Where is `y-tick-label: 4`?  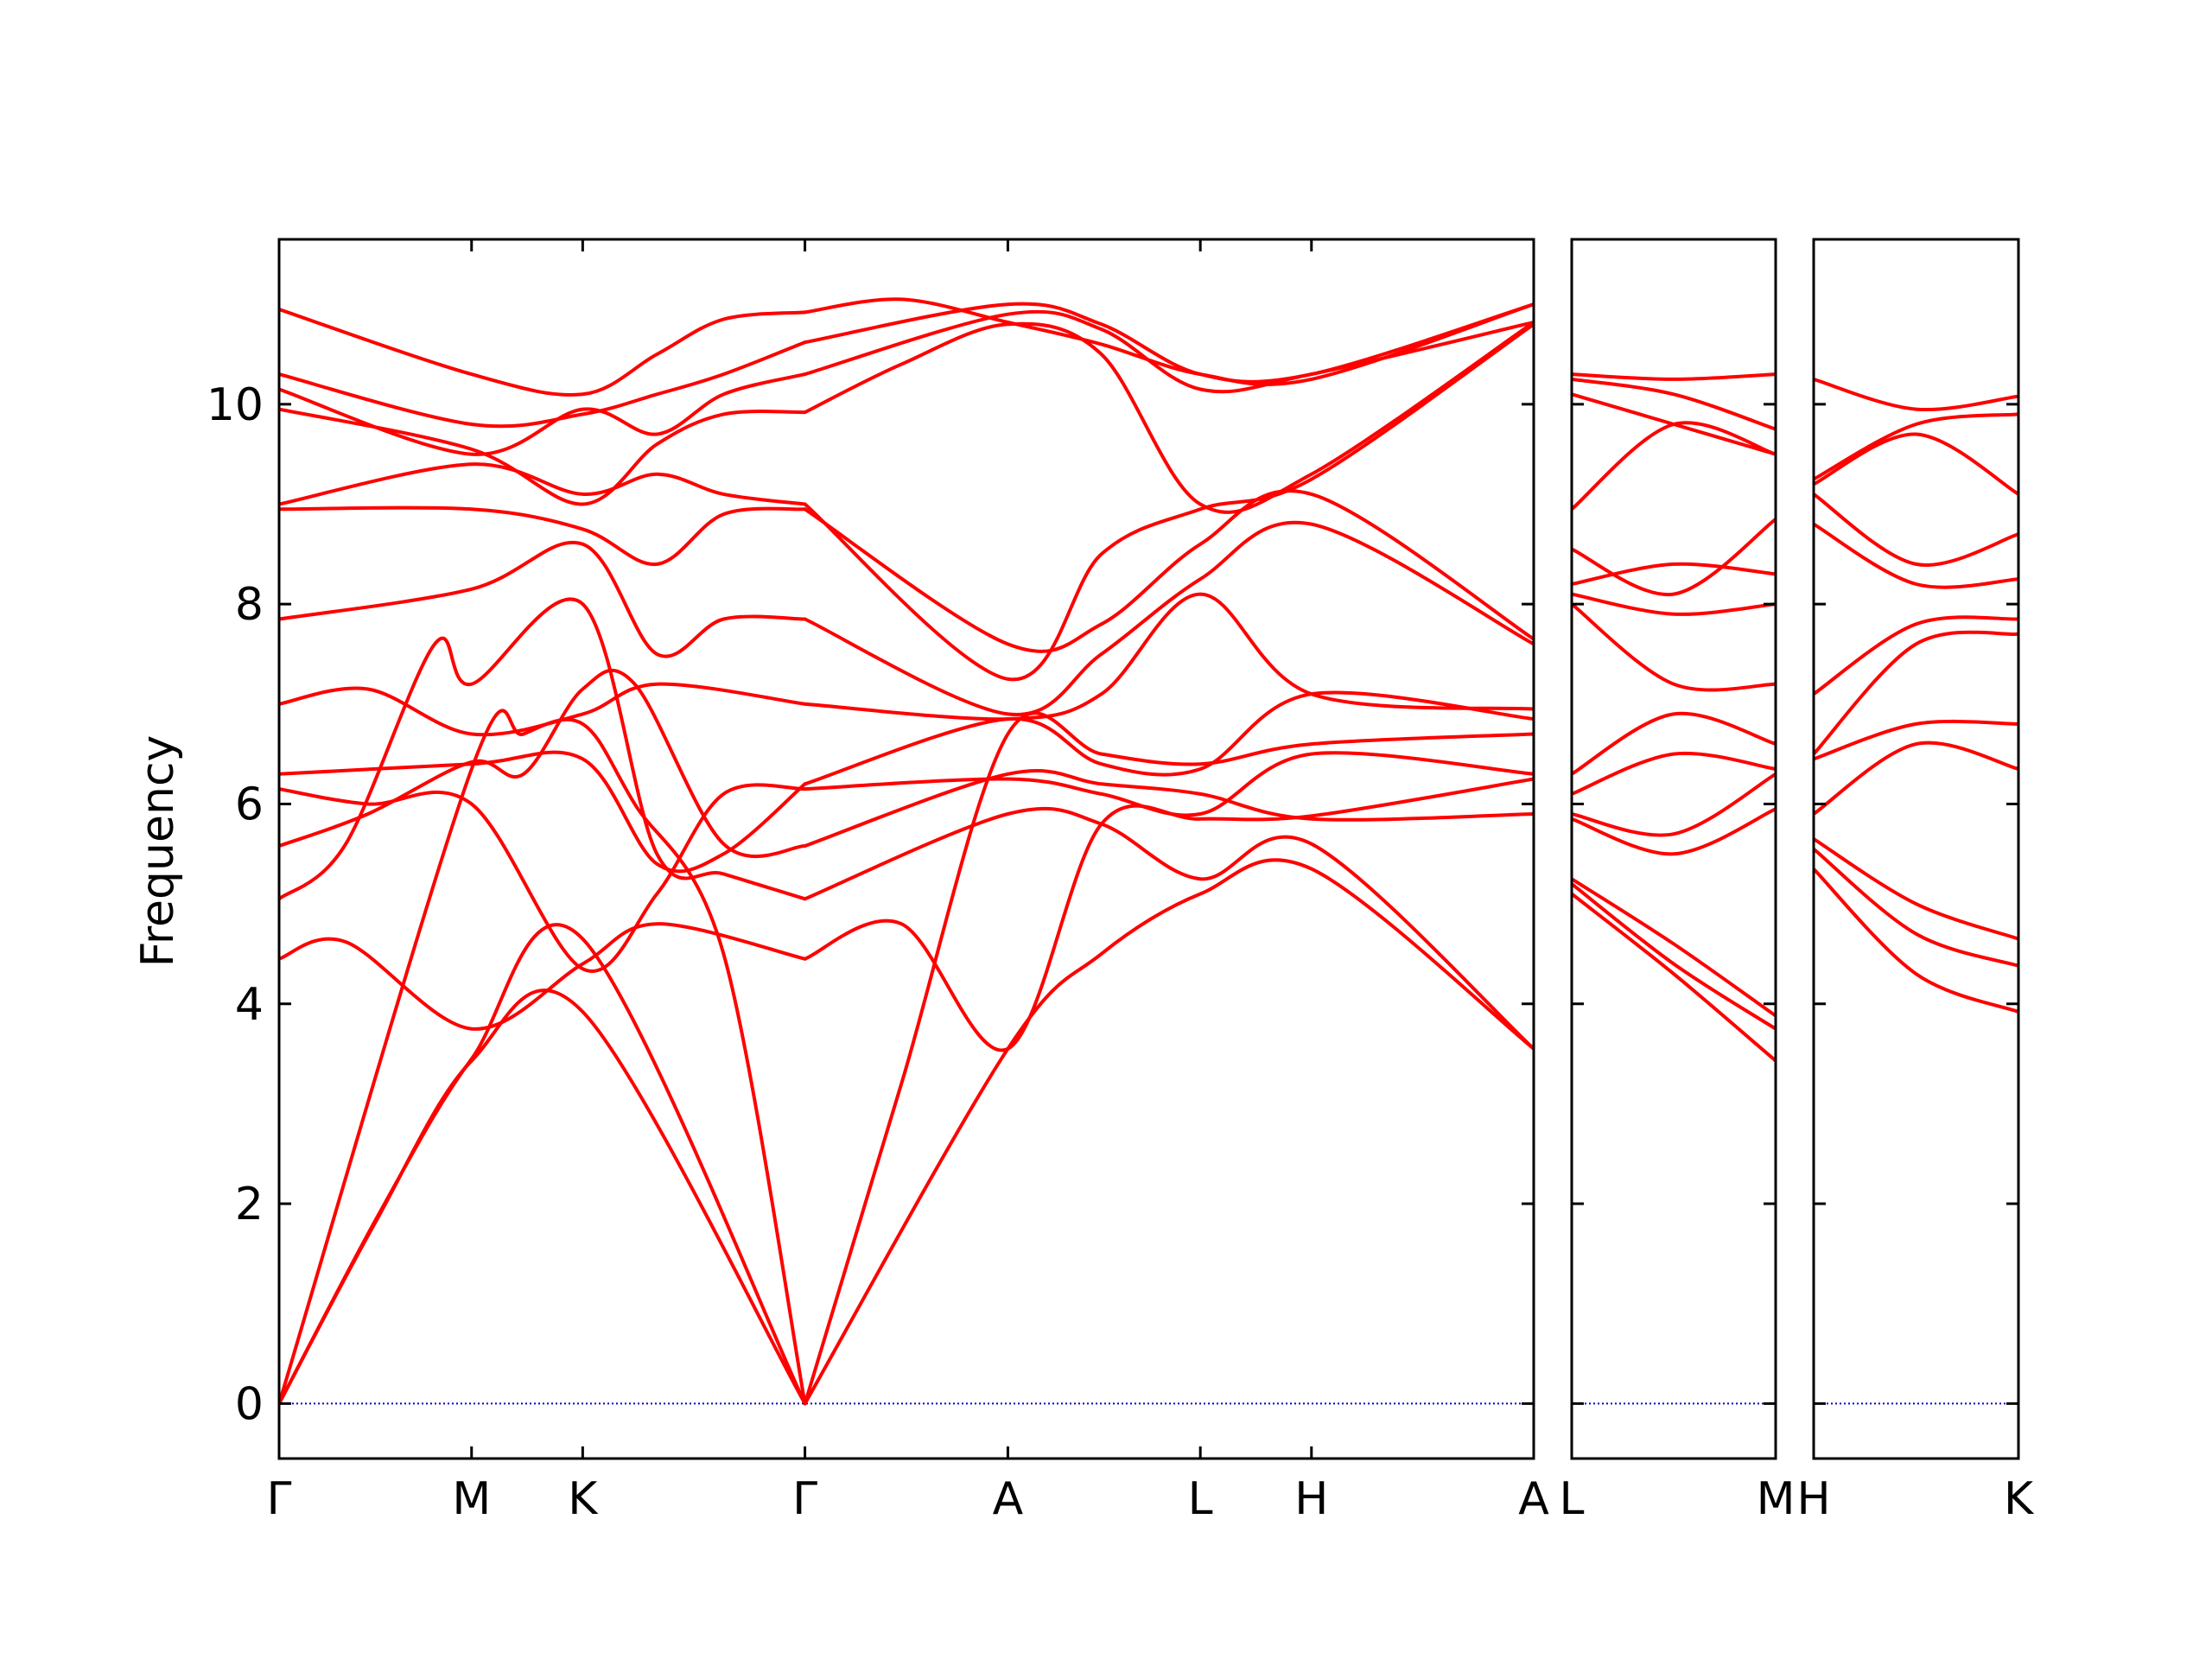 y-tick-label: 4 is located at coordinates (249, 1005).